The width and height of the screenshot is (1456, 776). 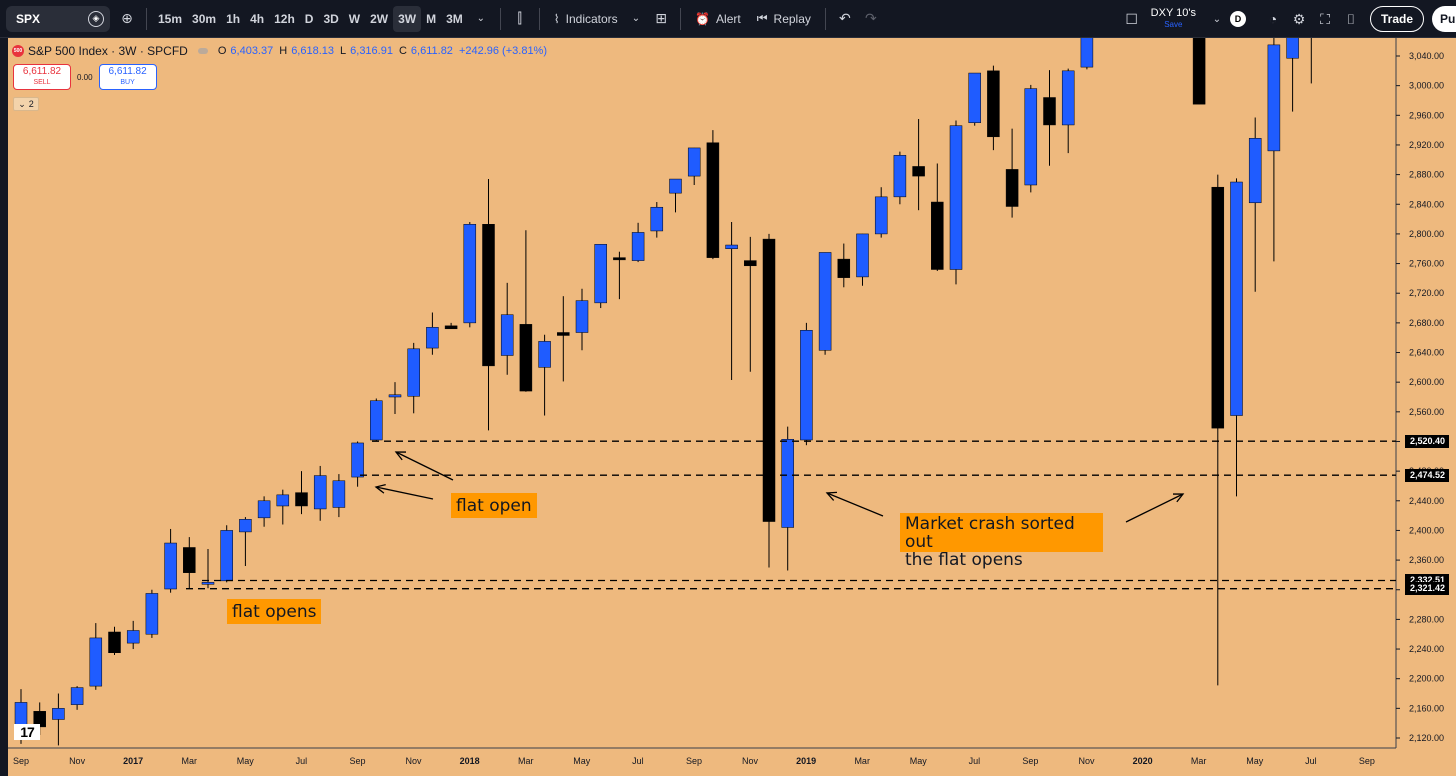 I want to click on interval-3m: 3M, so click(x=454, y=18).